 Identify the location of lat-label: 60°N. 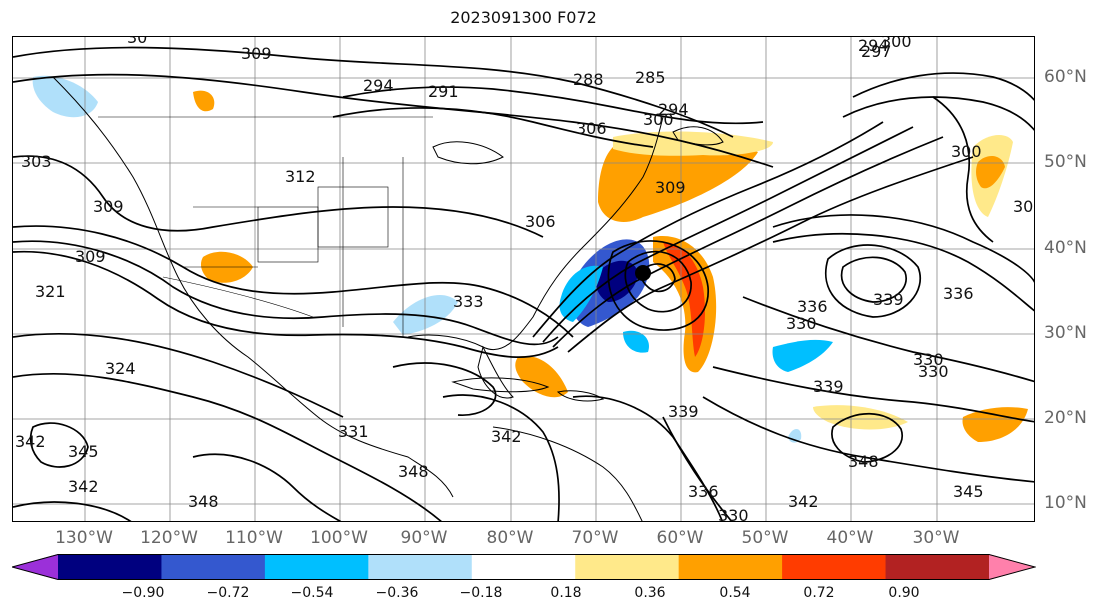
(1065, 77).